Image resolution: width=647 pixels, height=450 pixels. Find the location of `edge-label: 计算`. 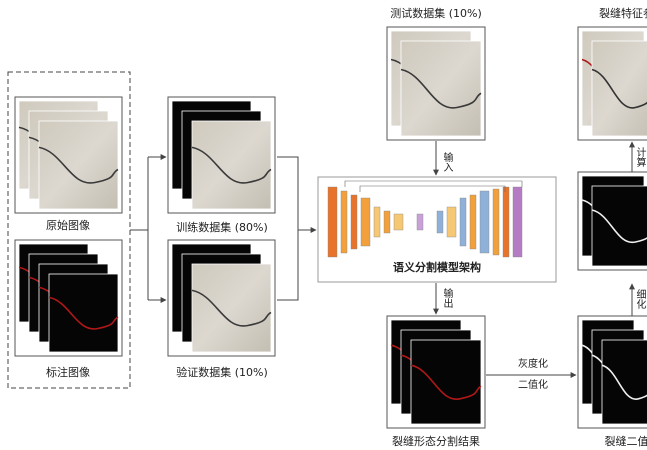

edge-label: 计算 is located at coordinates (640, 157).